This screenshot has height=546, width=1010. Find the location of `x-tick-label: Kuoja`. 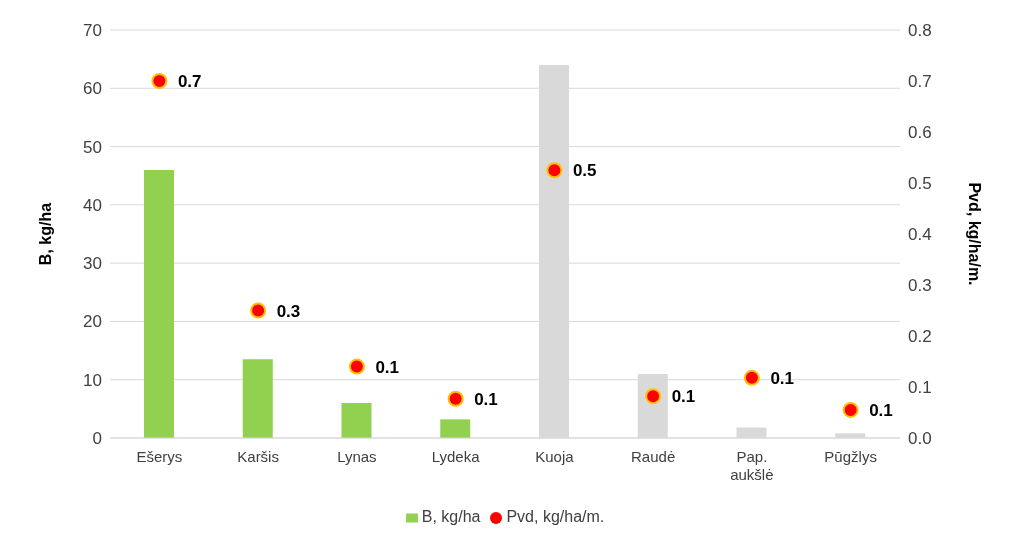

x-tick-label: Kuoja is located at coordinates (555, 456).